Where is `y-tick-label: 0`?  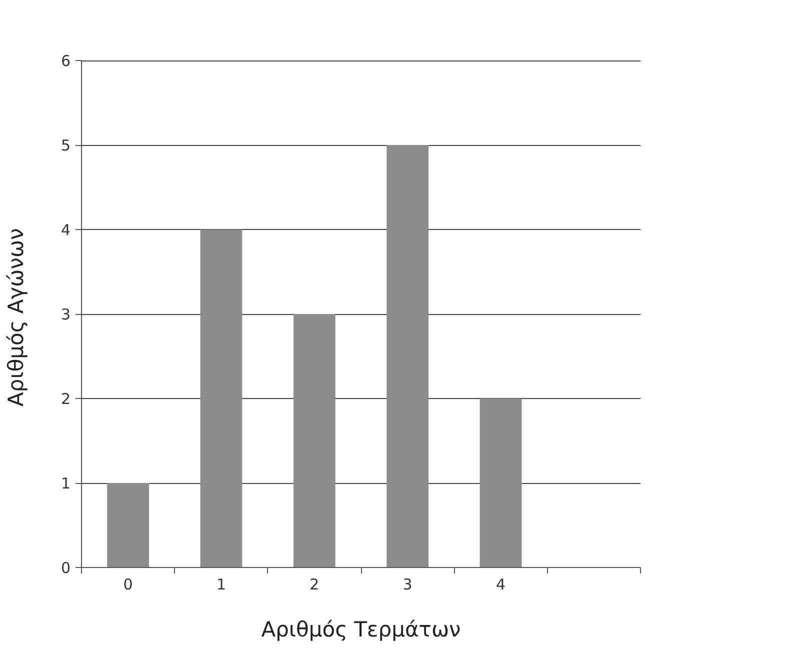
y-tick-label: 0 is located at coordinates (65, 568).